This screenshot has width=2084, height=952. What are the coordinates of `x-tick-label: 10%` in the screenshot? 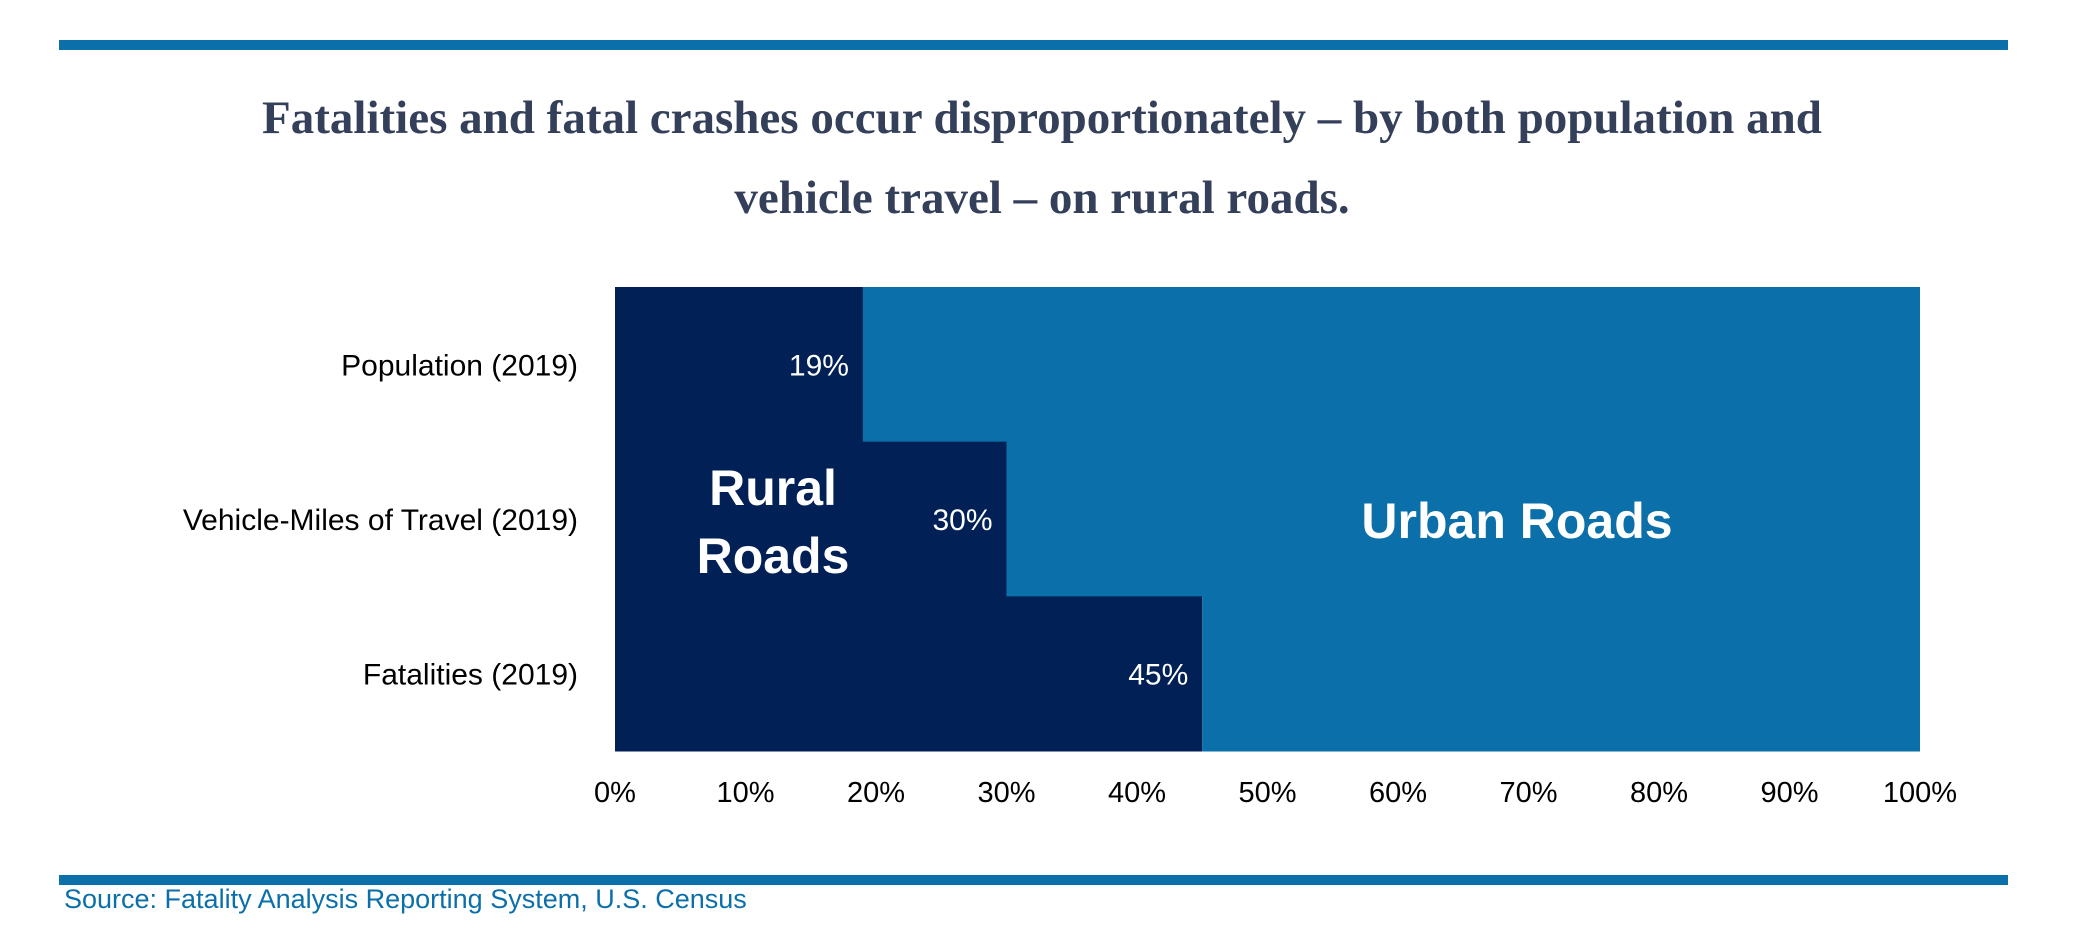 It's located at (745, 793).